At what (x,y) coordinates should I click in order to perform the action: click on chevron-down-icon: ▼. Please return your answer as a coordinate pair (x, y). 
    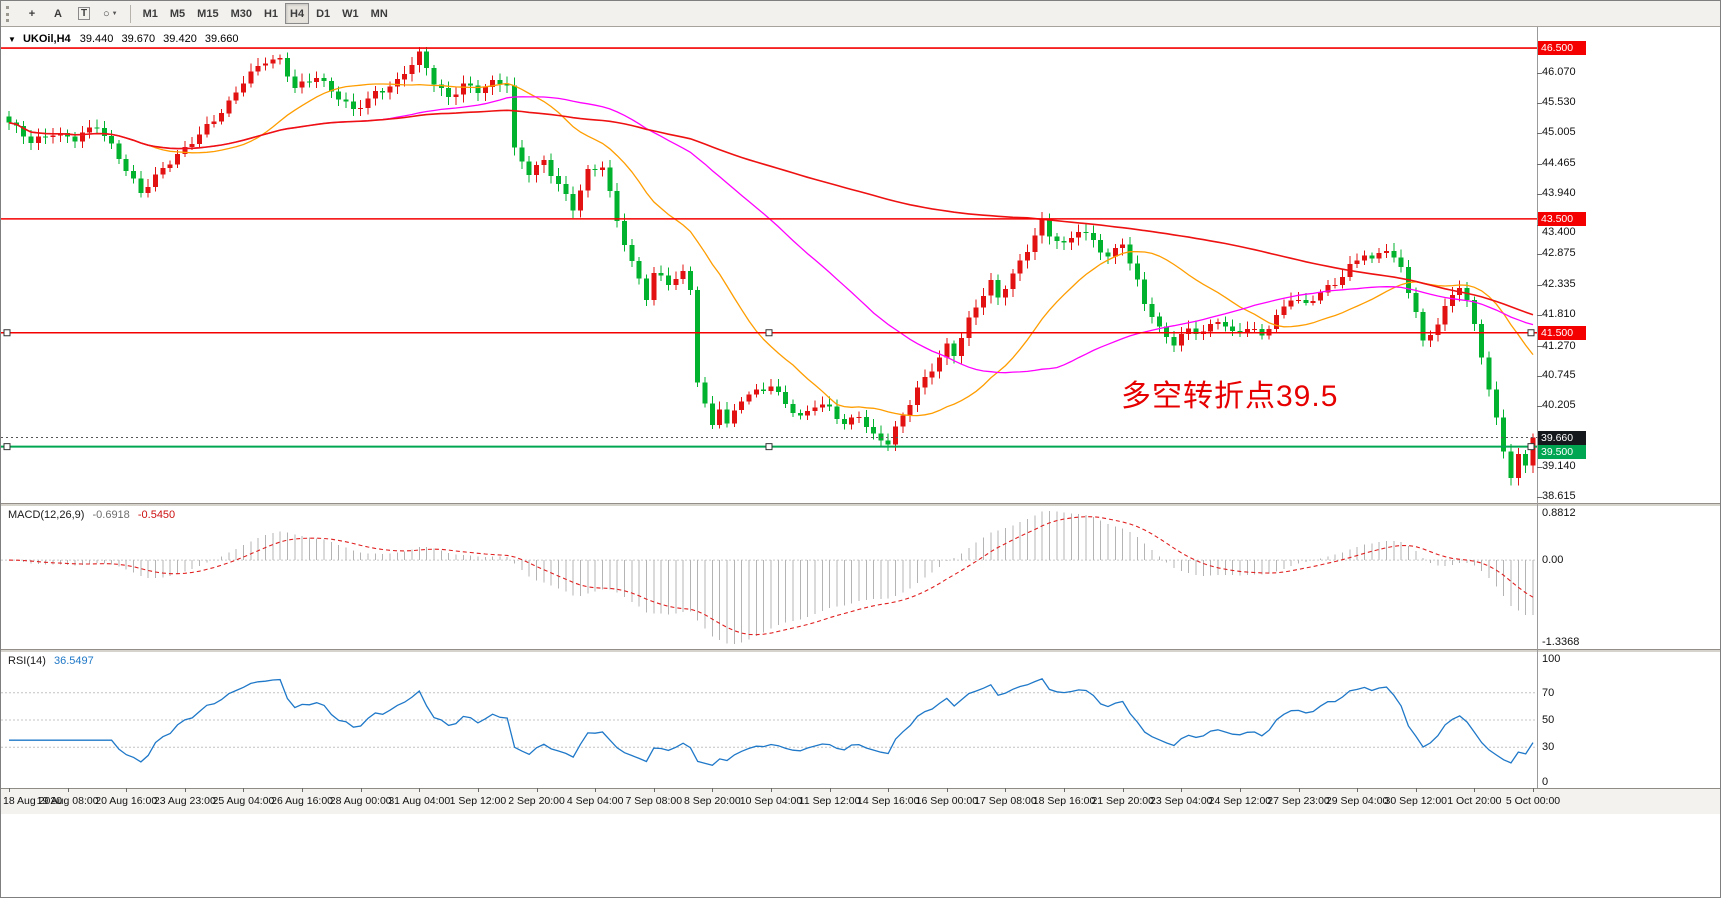
    Looking at the image, I should click on (114, 13).